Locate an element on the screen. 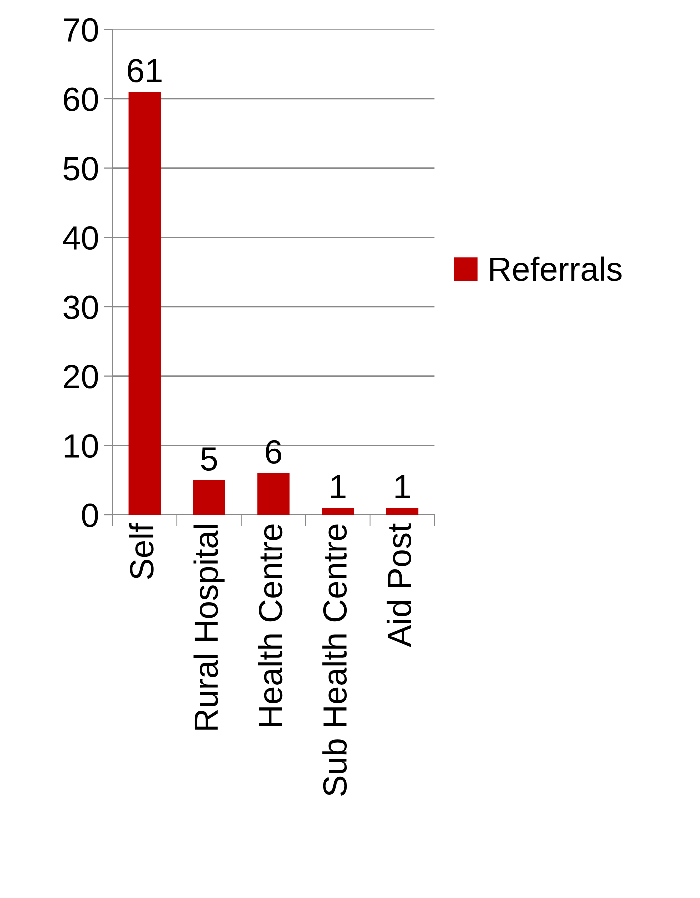 The width and height of the screenshot is (700, 898). x-tick-label: Aid Post is located at coordinates (399, 586).